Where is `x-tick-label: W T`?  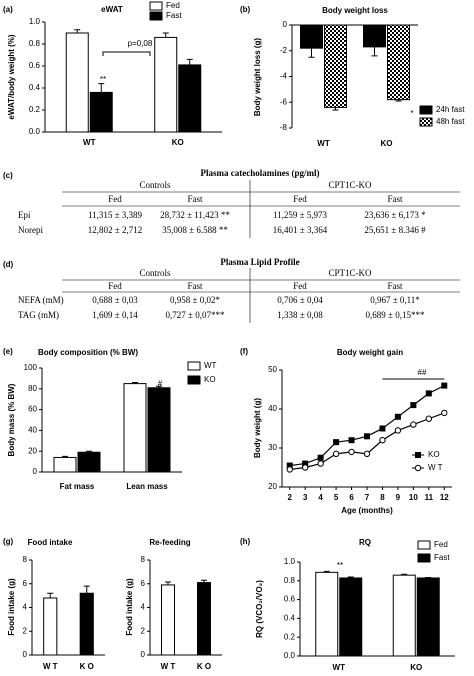 x-tick-label: W T is located at coordinates (50, 666).